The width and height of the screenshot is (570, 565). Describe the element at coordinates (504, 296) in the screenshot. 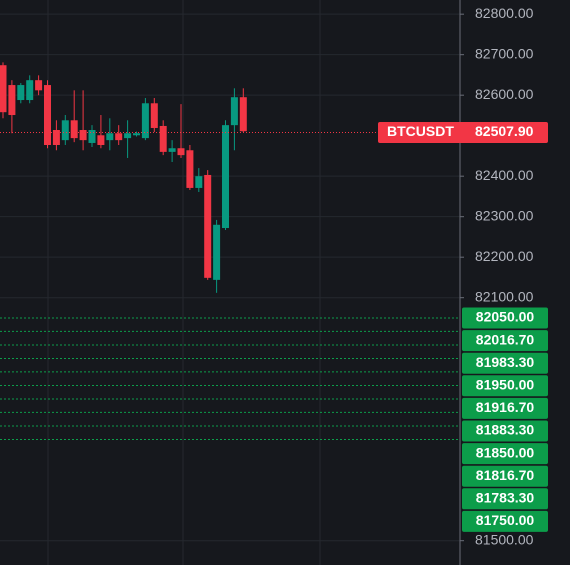

I see `y-tick-label: 82100.00` at that location.